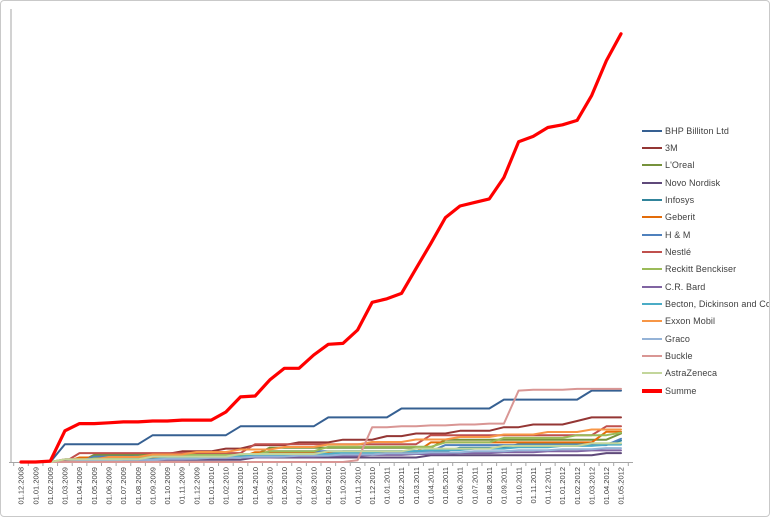 This screenshot has height=517, width=770. What do you see at coordinates (652, 251) in the screenshot?
I see `legend-swatch-nestl` at bounding box center [652, 251].